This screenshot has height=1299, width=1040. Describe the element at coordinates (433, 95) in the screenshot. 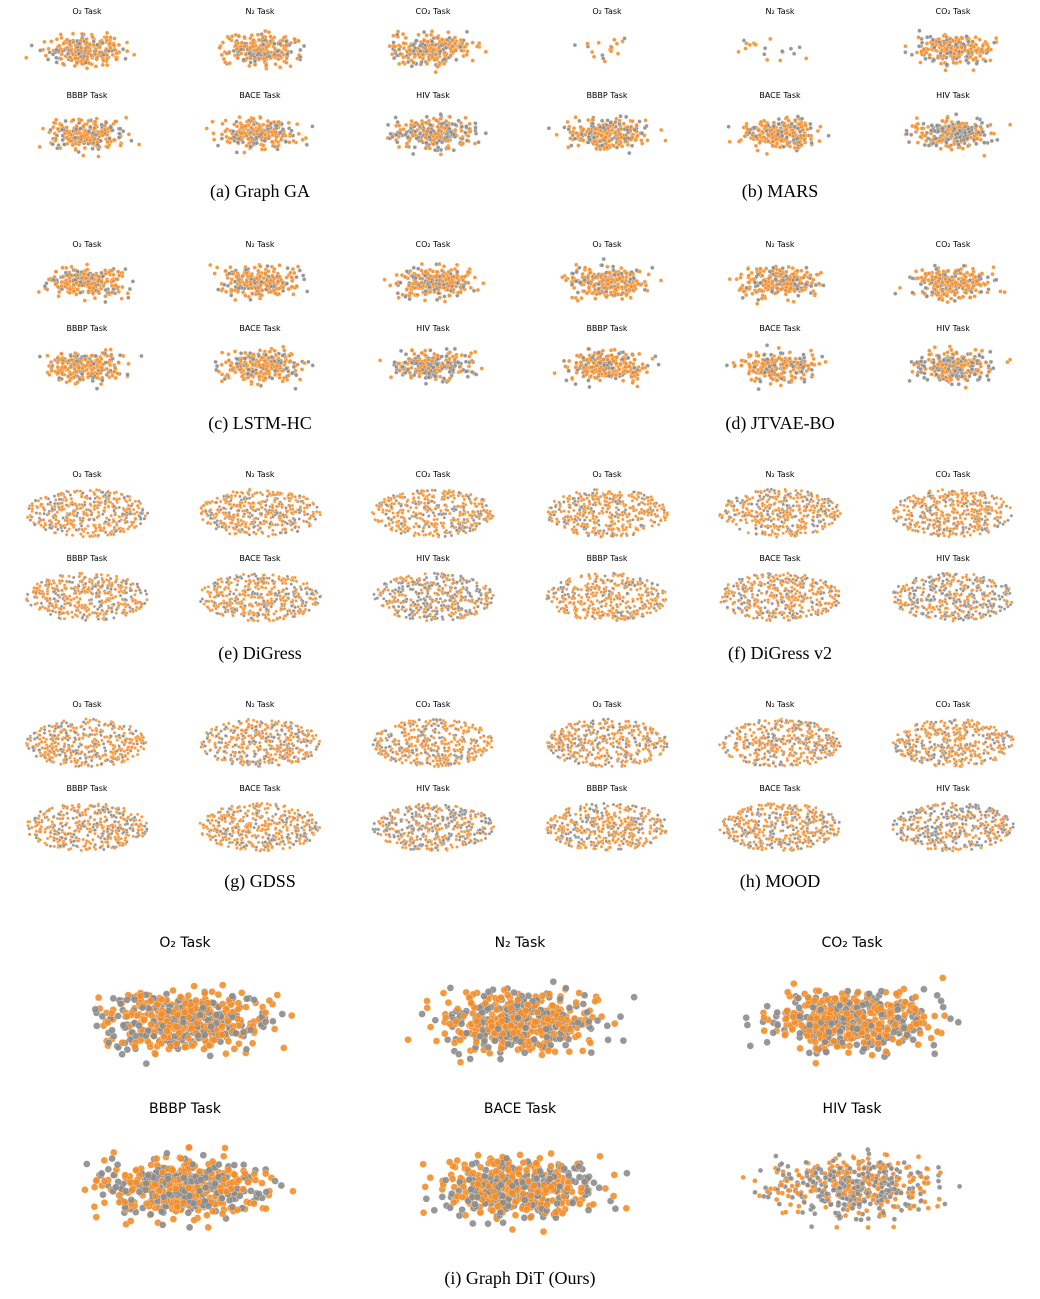

I see `subplot-title: HIV Task` at that location.